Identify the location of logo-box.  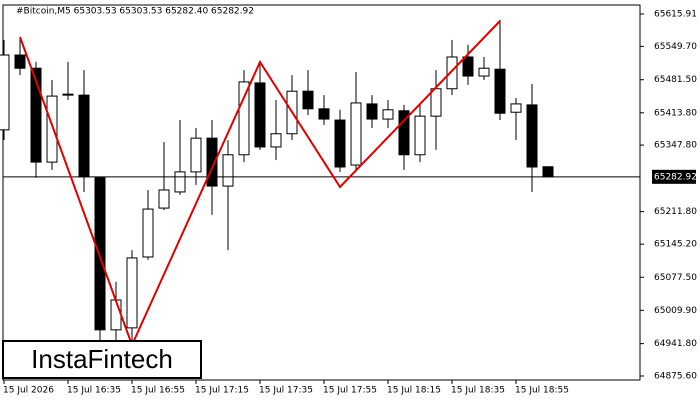
(102, 359).